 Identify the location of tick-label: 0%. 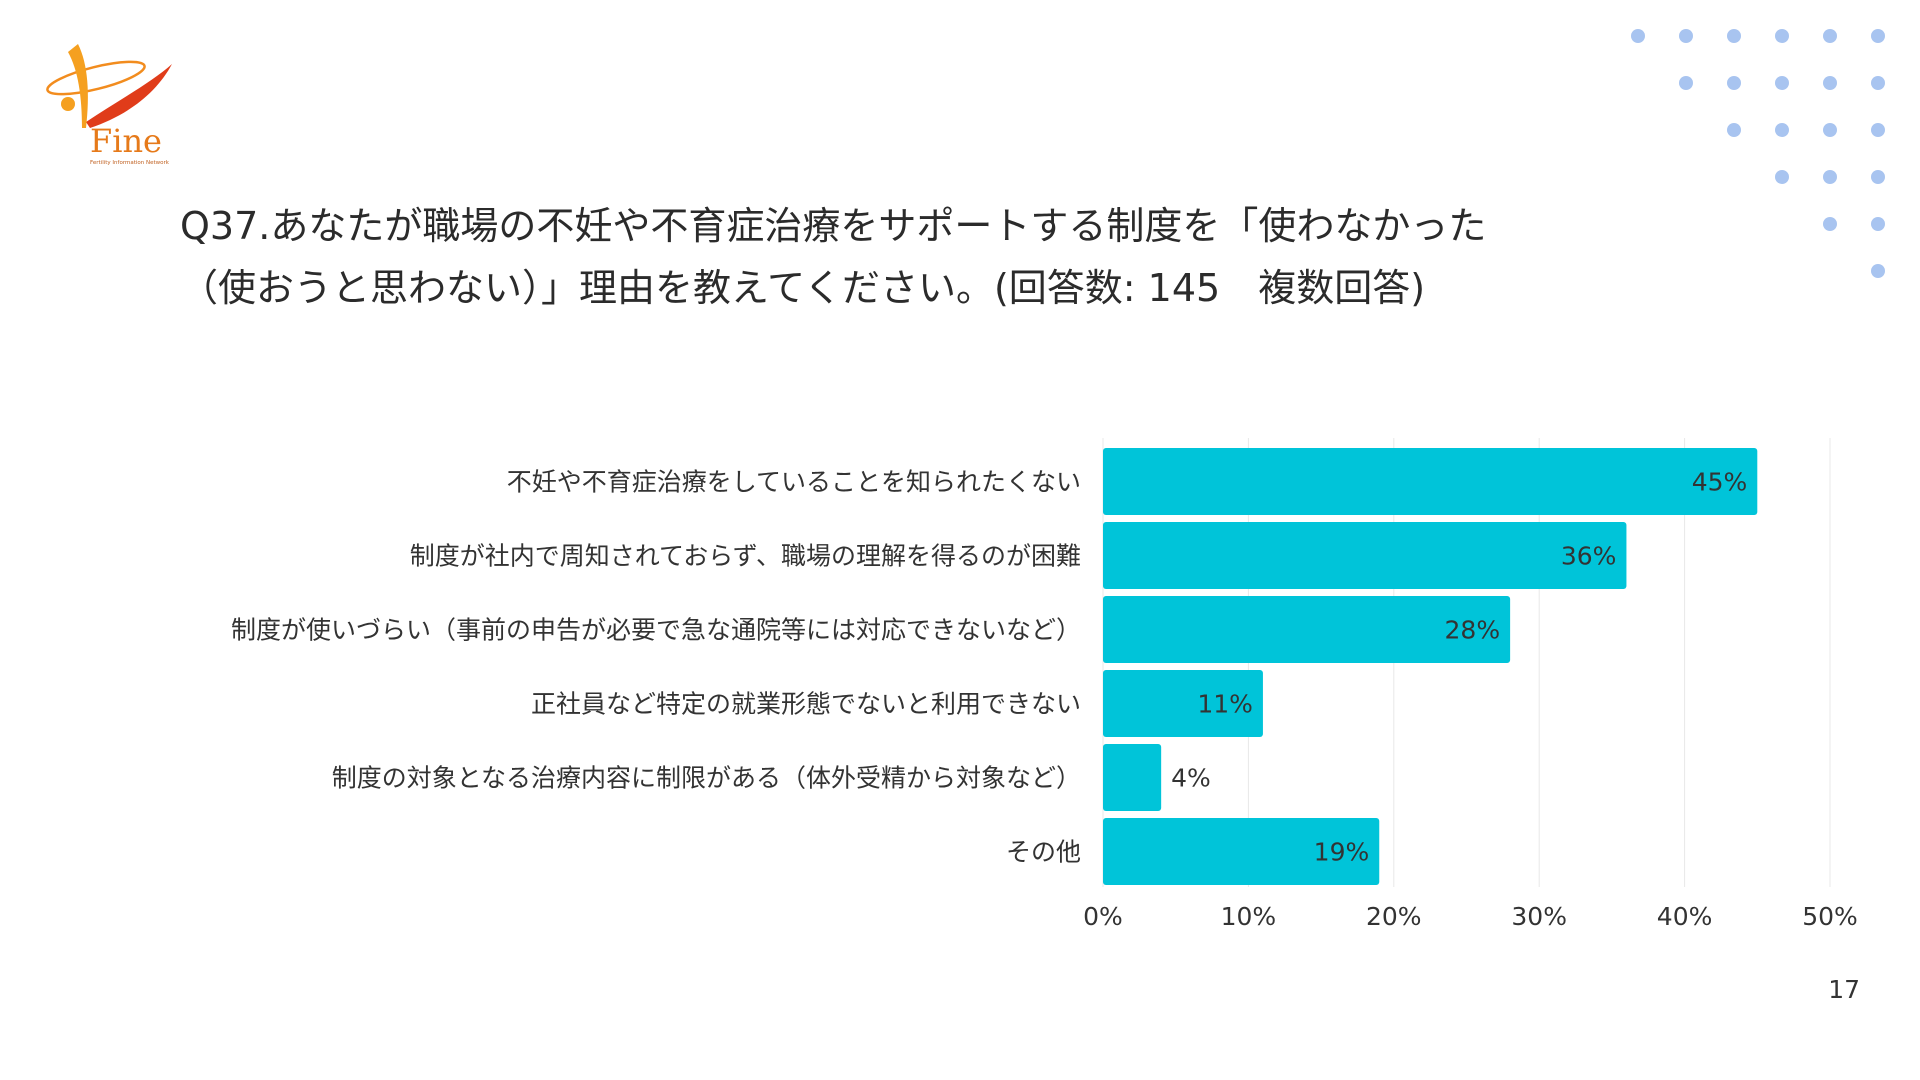
(1103, 916).